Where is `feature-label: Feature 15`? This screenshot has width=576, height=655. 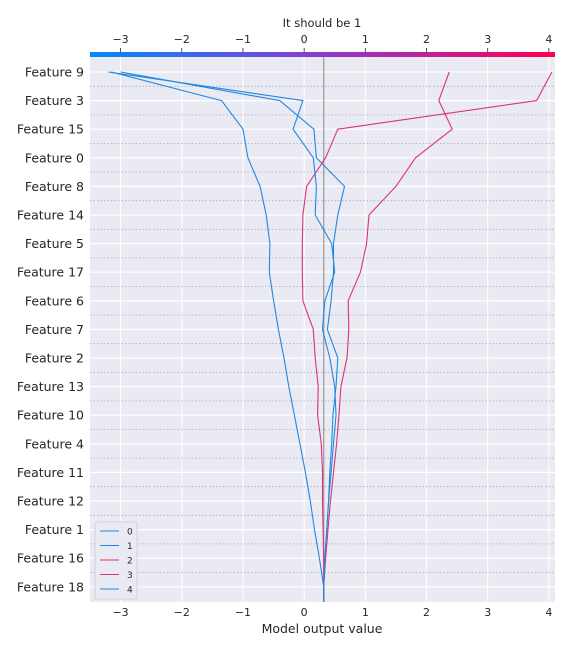 feature-label: Feature 15 is located at coordinates (50, 129).